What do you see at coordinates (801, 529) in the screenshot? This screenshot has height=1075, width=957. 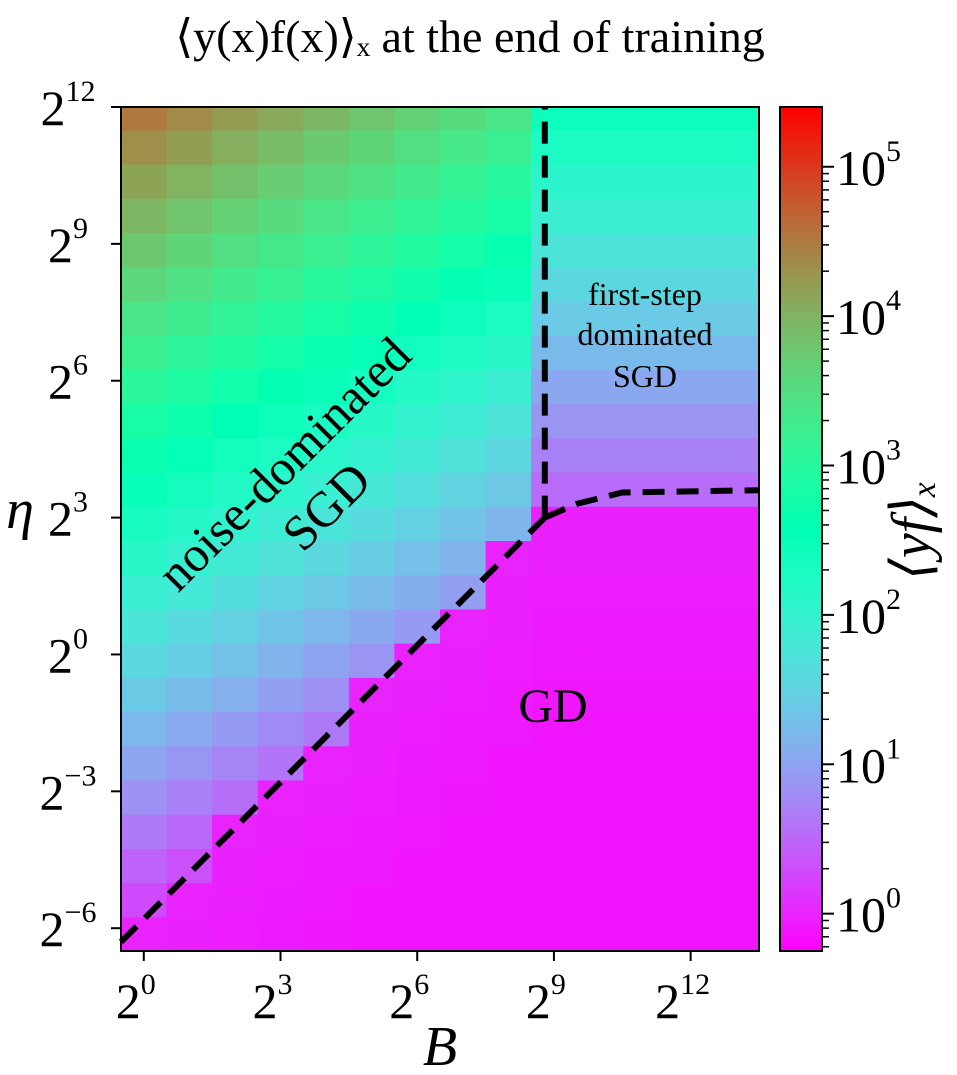 I see `colorbar` at bounding box center [801, 529].